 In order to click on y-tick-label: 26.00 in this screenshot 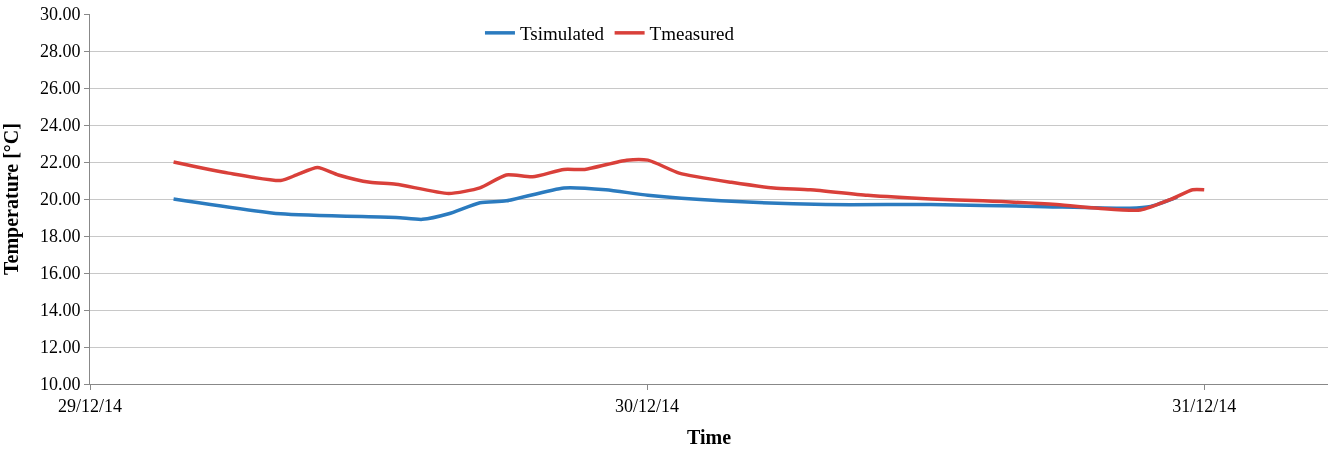, I will do `click(60, 88)`.